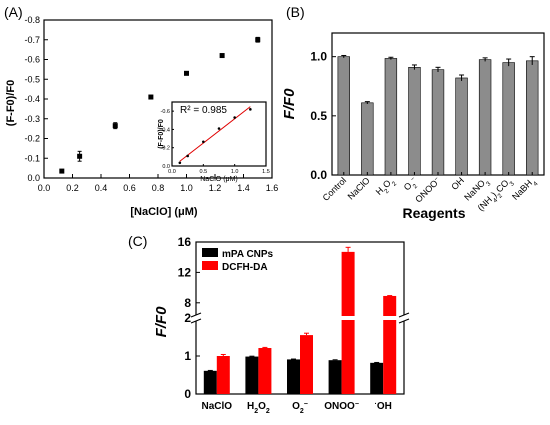 The width and height of the screenshot is (550, 425). What do you see at coordinates (210, 252) in the screenshot?
I see `legend-swatch-mpa` at bounding box center [210, 252].